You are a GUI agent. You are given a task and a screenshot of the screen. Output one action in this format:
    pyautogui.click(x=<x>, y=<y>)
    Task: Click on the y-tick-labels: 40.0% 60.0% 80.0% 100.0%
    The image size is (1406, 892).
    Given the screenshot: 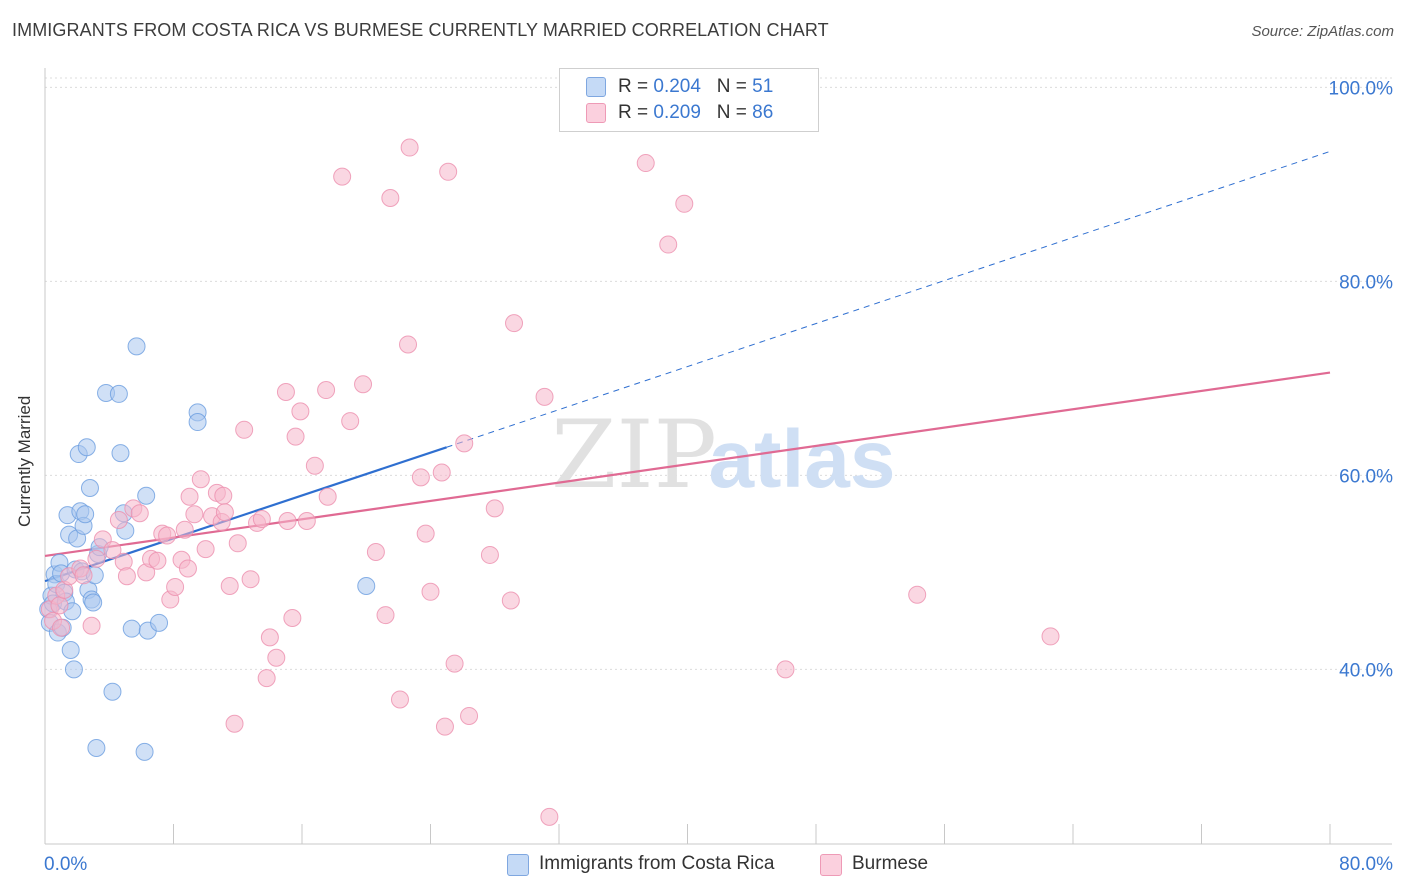 What is the action you would take?
    pyautogui.click(x=1361, y=379)
    